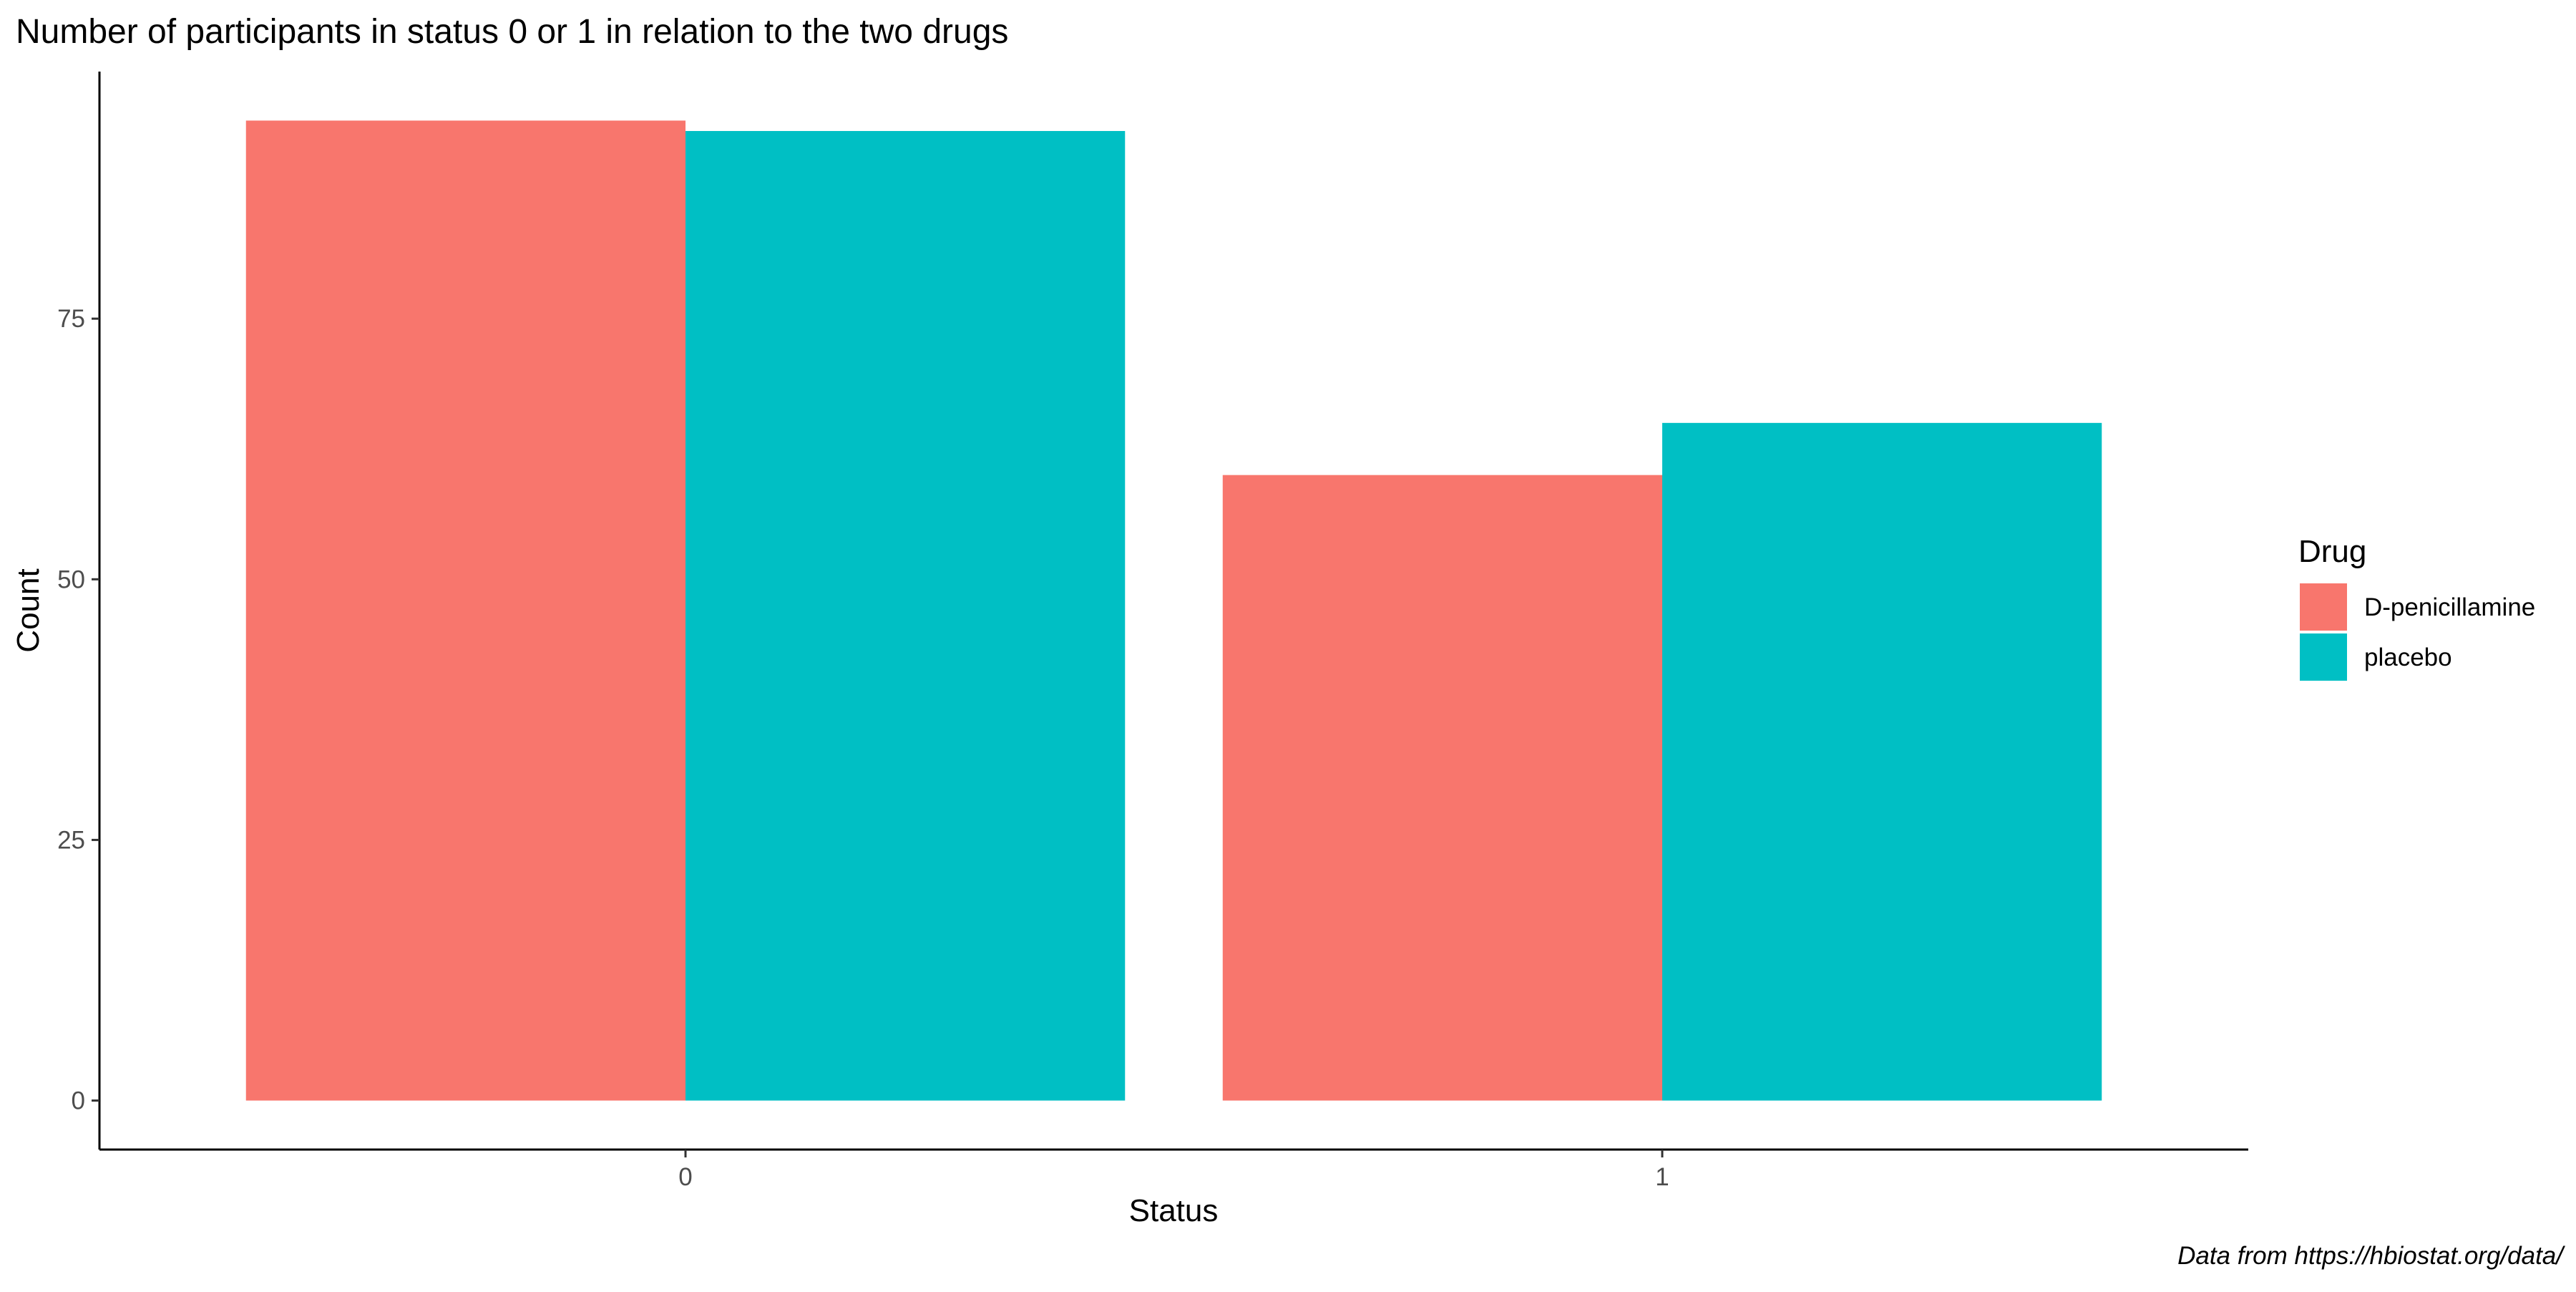  Describe the element at coordinates (78, 1101) in the screenshot. I see `y-tick-label: 0` at that location.